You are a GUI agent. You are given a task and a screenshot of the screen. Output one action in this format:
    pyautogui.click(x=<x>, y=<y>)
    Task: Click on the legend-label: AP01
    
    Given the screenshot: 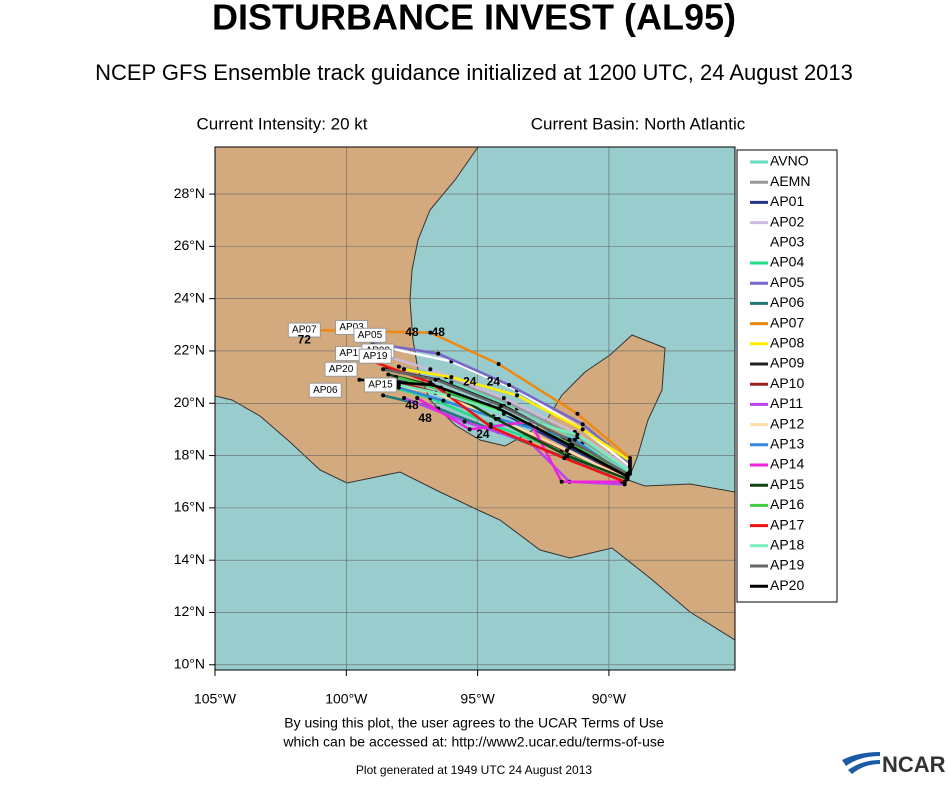 What is the action you would take?
    pyautogui.click(x=787, y=201)
    